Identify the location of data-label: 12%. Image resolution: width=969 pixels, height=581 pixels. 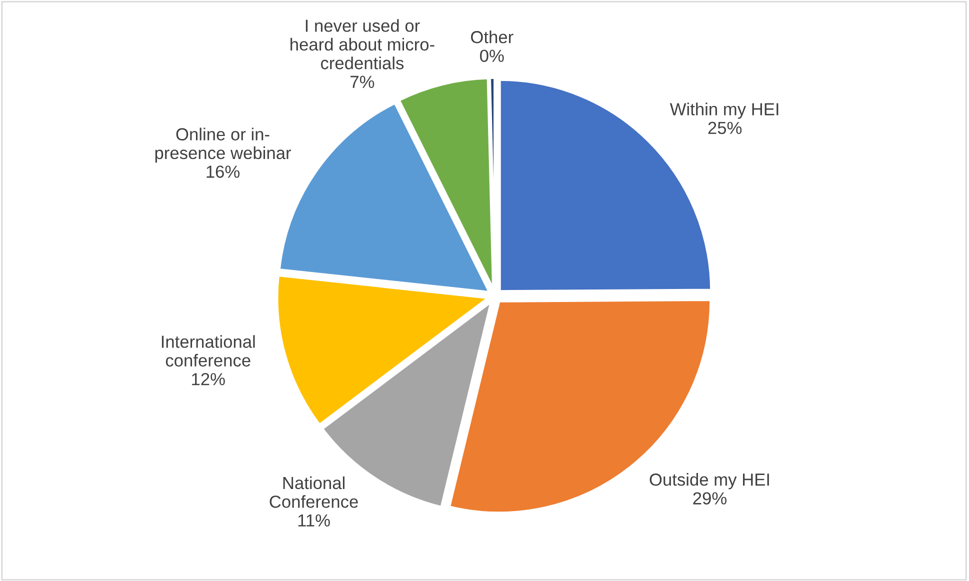
(208, 379).